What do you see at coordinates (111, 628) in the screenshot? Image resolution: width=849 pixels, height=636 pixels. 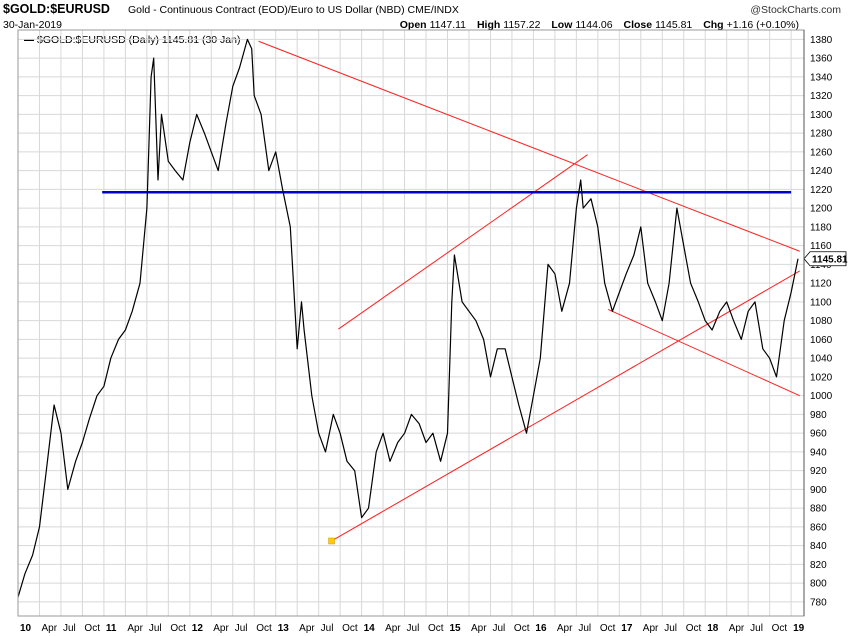 I see `x-tick-label: 11` at bounding box center [111, 628].